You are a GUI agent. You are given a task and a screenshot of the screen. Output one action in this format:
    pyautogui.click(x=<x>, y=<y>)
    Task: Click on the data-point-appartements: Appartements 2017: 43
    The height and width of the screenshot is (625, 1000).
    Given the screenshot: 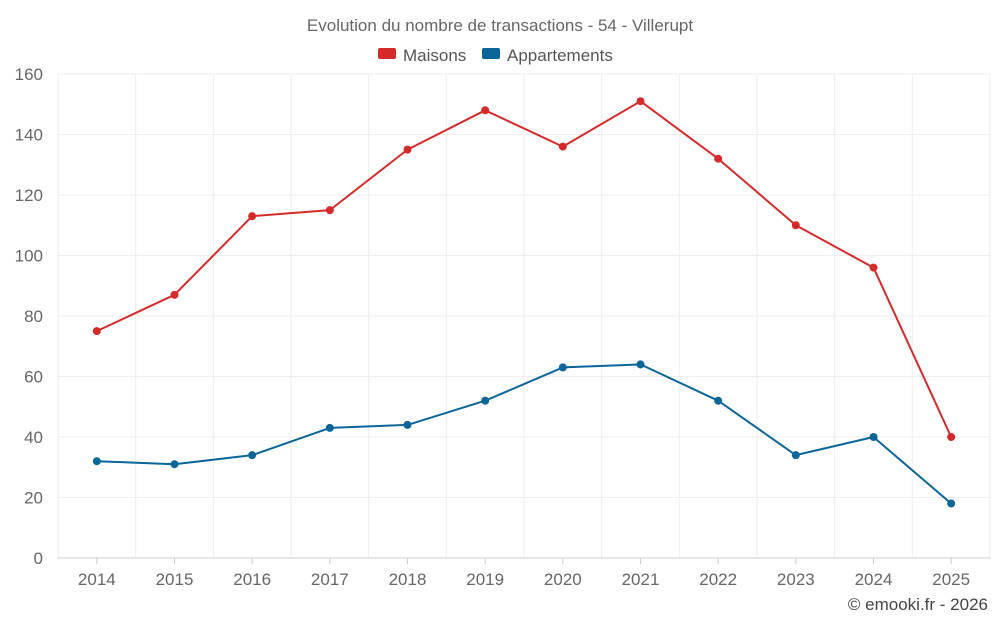 What is the action you would take?
    pyautogui.click(x=329, y=427)
    